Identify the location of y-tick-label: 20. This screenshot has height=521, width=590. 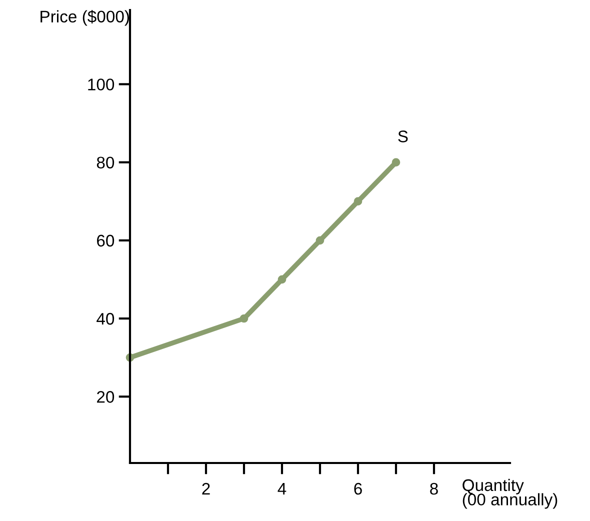
(105, 397).